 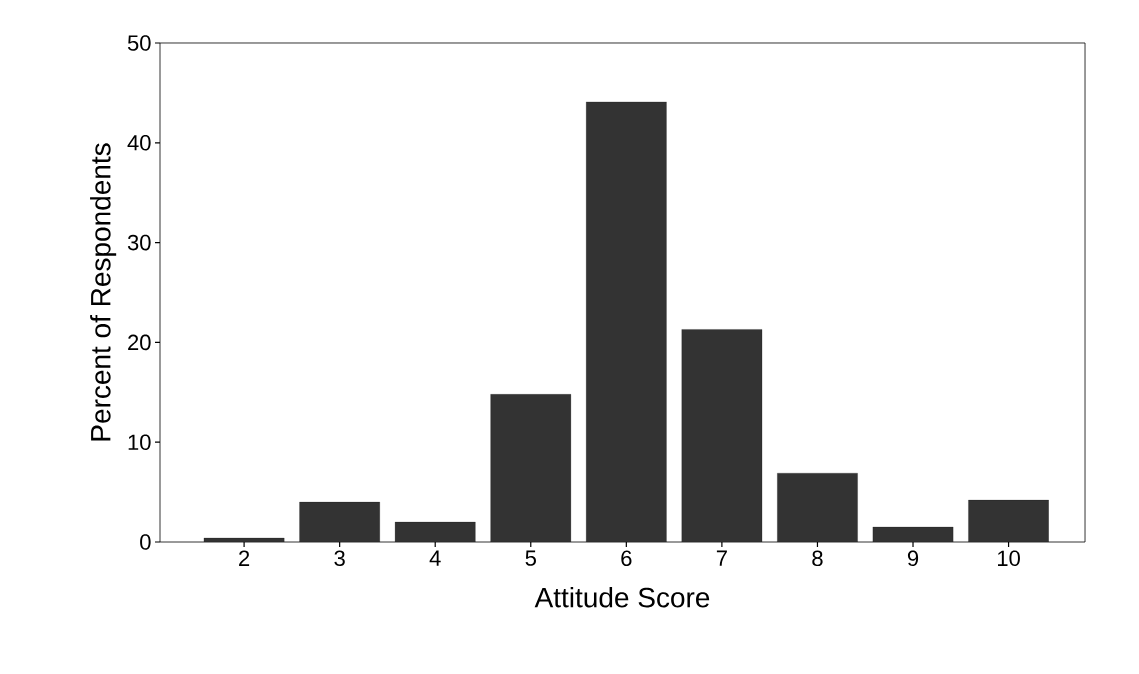 I want to click on x-tick-label: 7, so click(x=721, y=558).